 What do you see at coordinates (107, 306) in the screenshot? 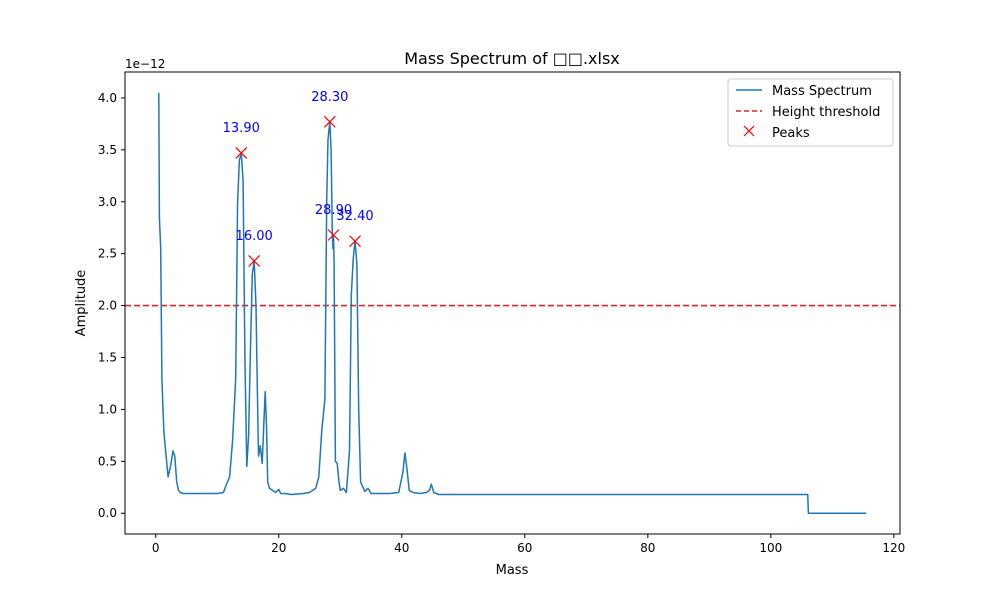
I see `y-tick-label: 2.0` at bounding box center [107, 306].